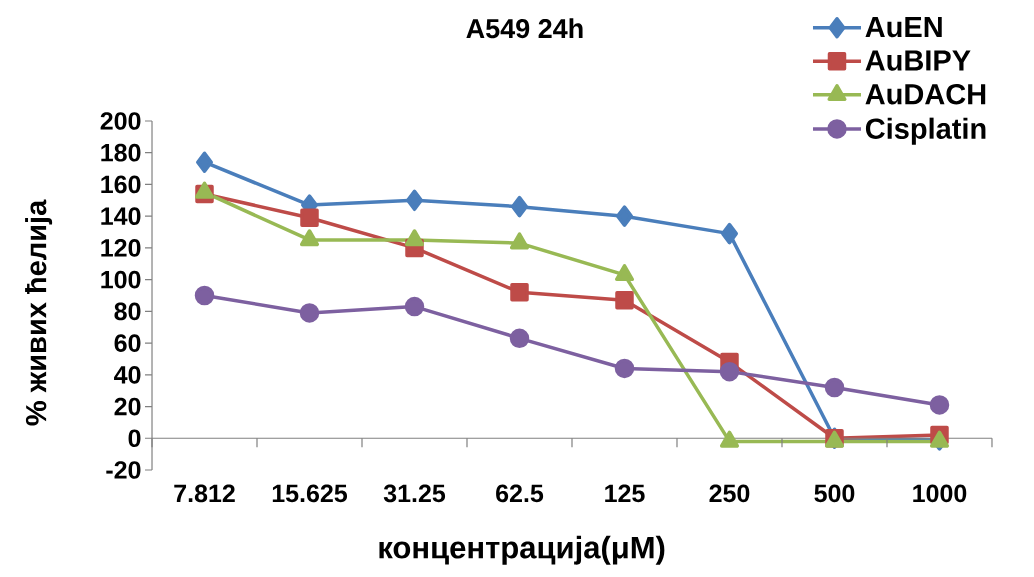 The width and height of the screenshot is (1034, 577). Describe the element at coordinates (121, 152) in the screenshot. I see `y-tick-label: 180` at that location.